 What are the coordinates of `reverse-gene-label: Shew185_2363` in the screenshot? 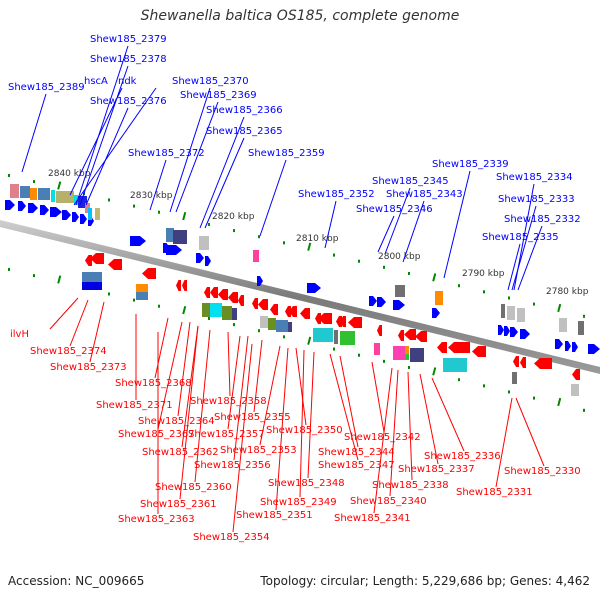 It's located at (156, 519).